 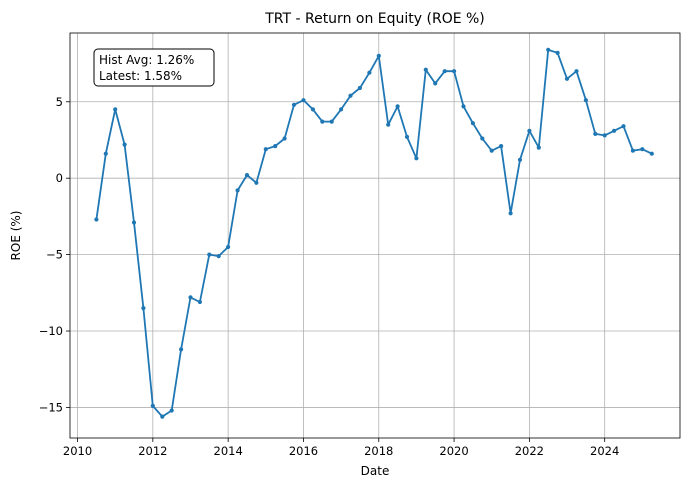 What do you see at coordinates (375, 471) in the screenshot?
I see `x-axis-label: Date` at bounding box center [375, 471].